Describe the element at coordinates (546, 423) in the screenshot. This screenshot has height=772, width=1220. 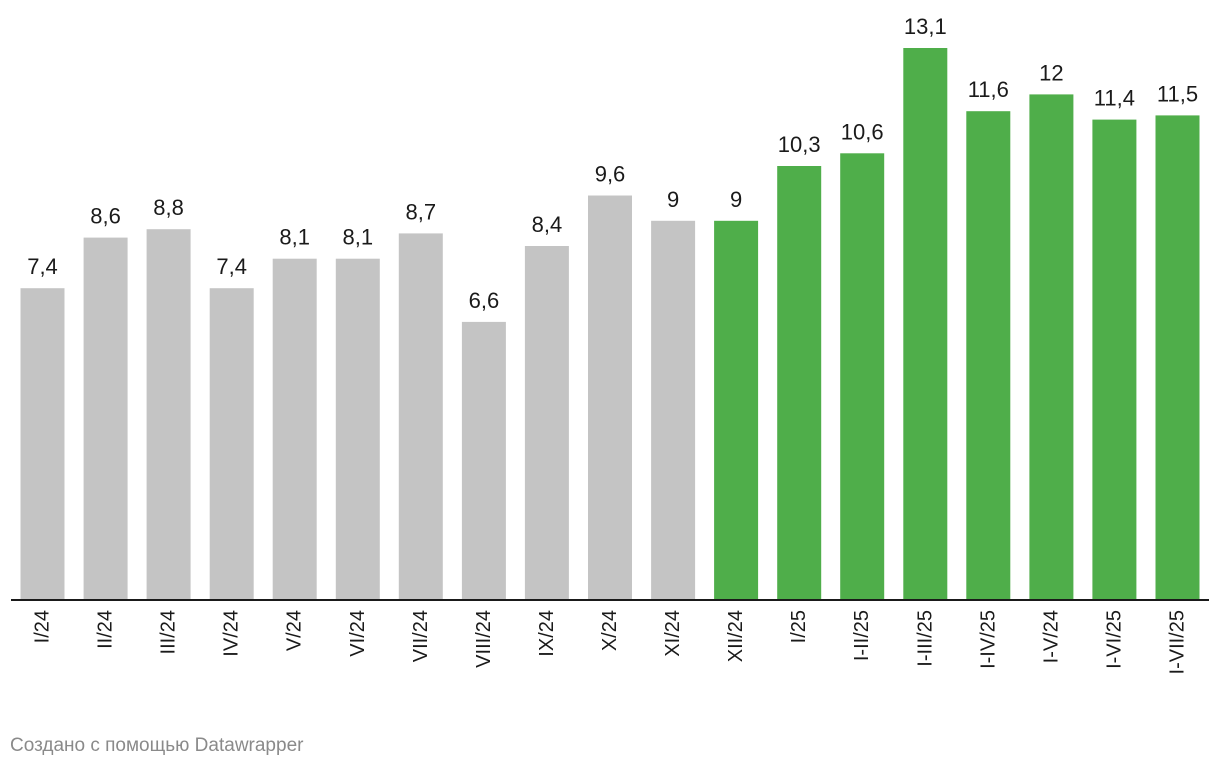
I see `bar-IX/24` at that location.